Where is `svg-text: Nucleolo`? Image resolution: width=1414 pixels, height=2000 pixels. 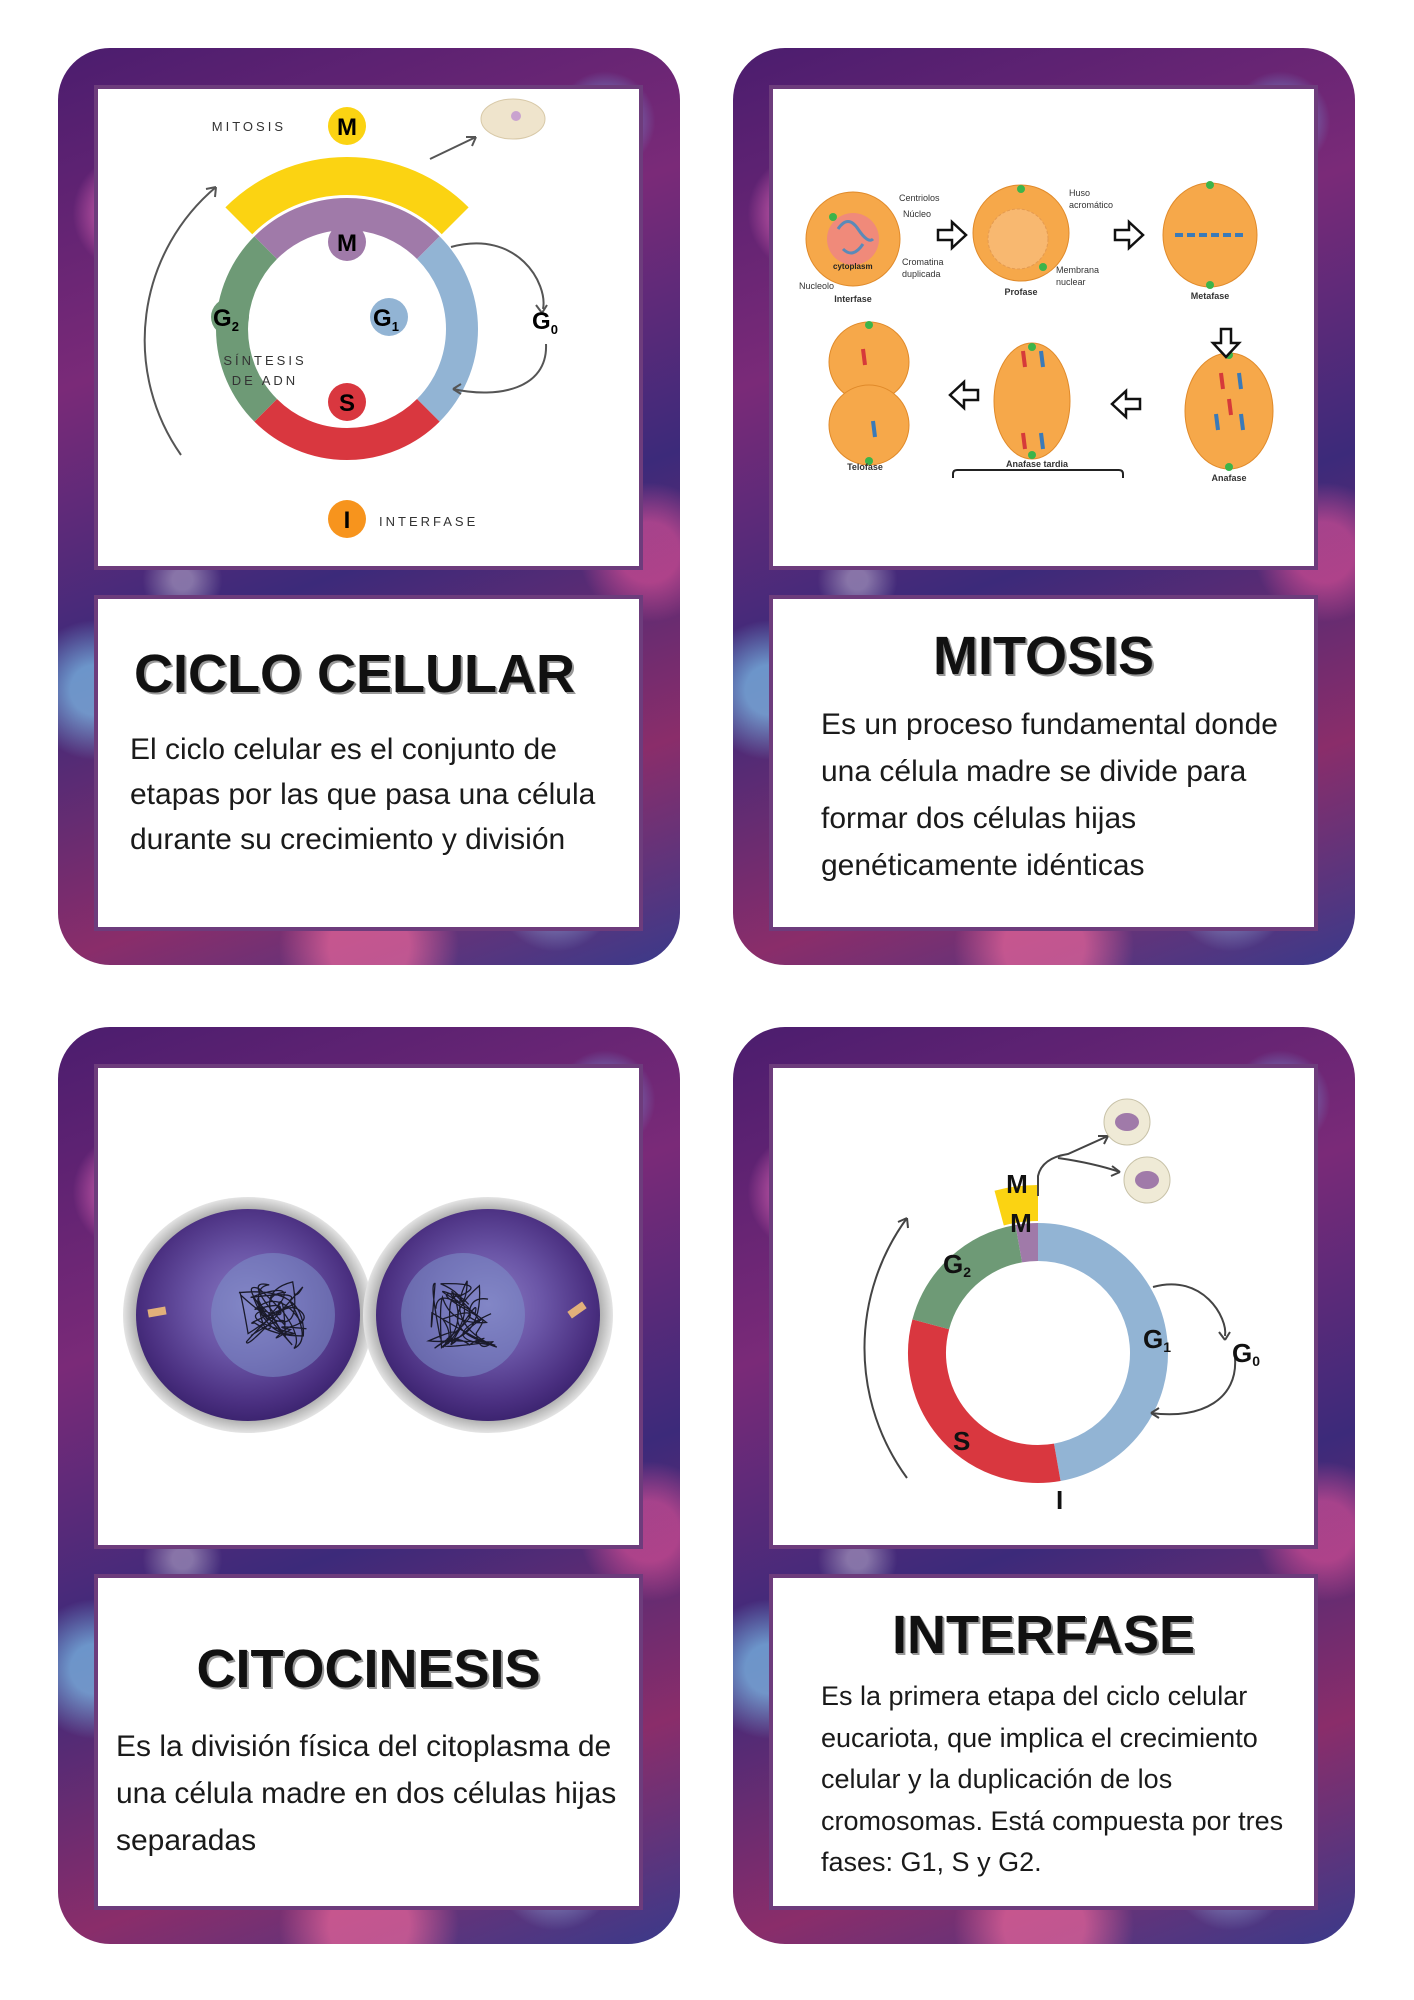
svg-text: Nucleolo is located at coordinates (816, 286).